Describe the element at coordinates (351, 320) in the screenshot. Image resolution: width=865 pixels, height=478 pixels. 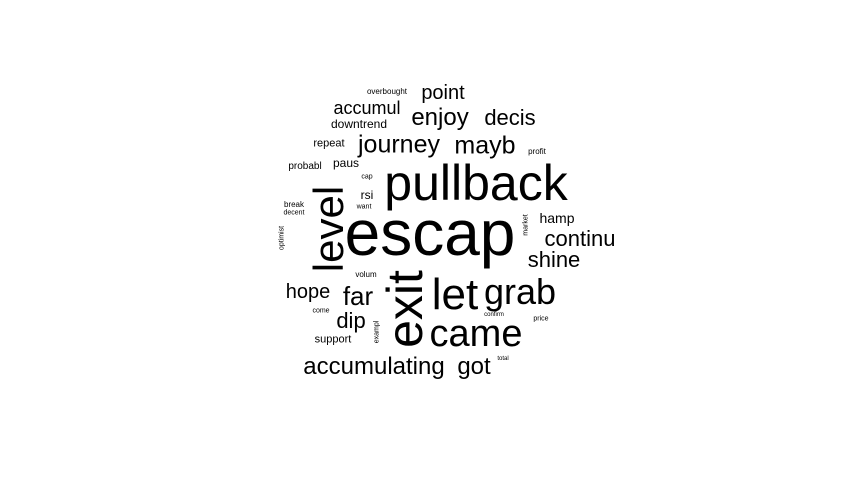
I see `word-dip: dip` at that location.